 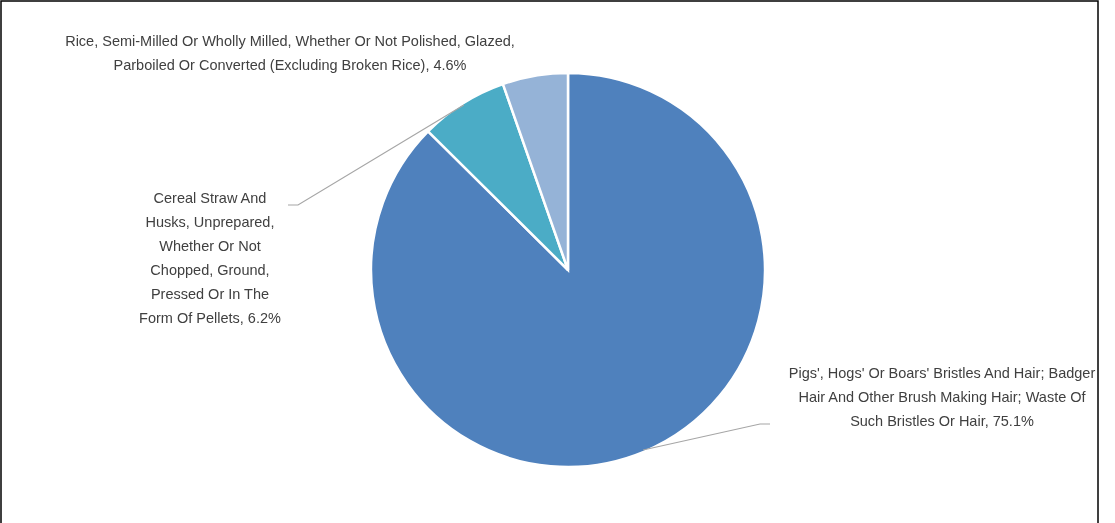 I want to click on slice-label: Rice, Semi-Milled Or Wholly Milled, Whether Or Not Polished, Glazed, Parboiled Or Converted (Excluding Broken Rice), 4.6%, so click(x=290, y=53).